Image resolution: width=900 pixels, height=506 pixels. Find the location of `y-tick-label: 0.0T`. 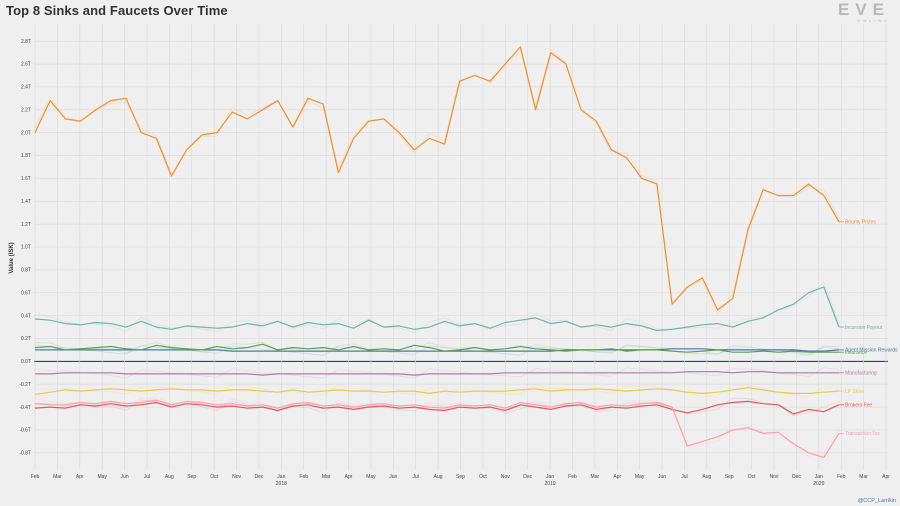

y-tick-label: 0.0T is located at coordinates (26, 362).